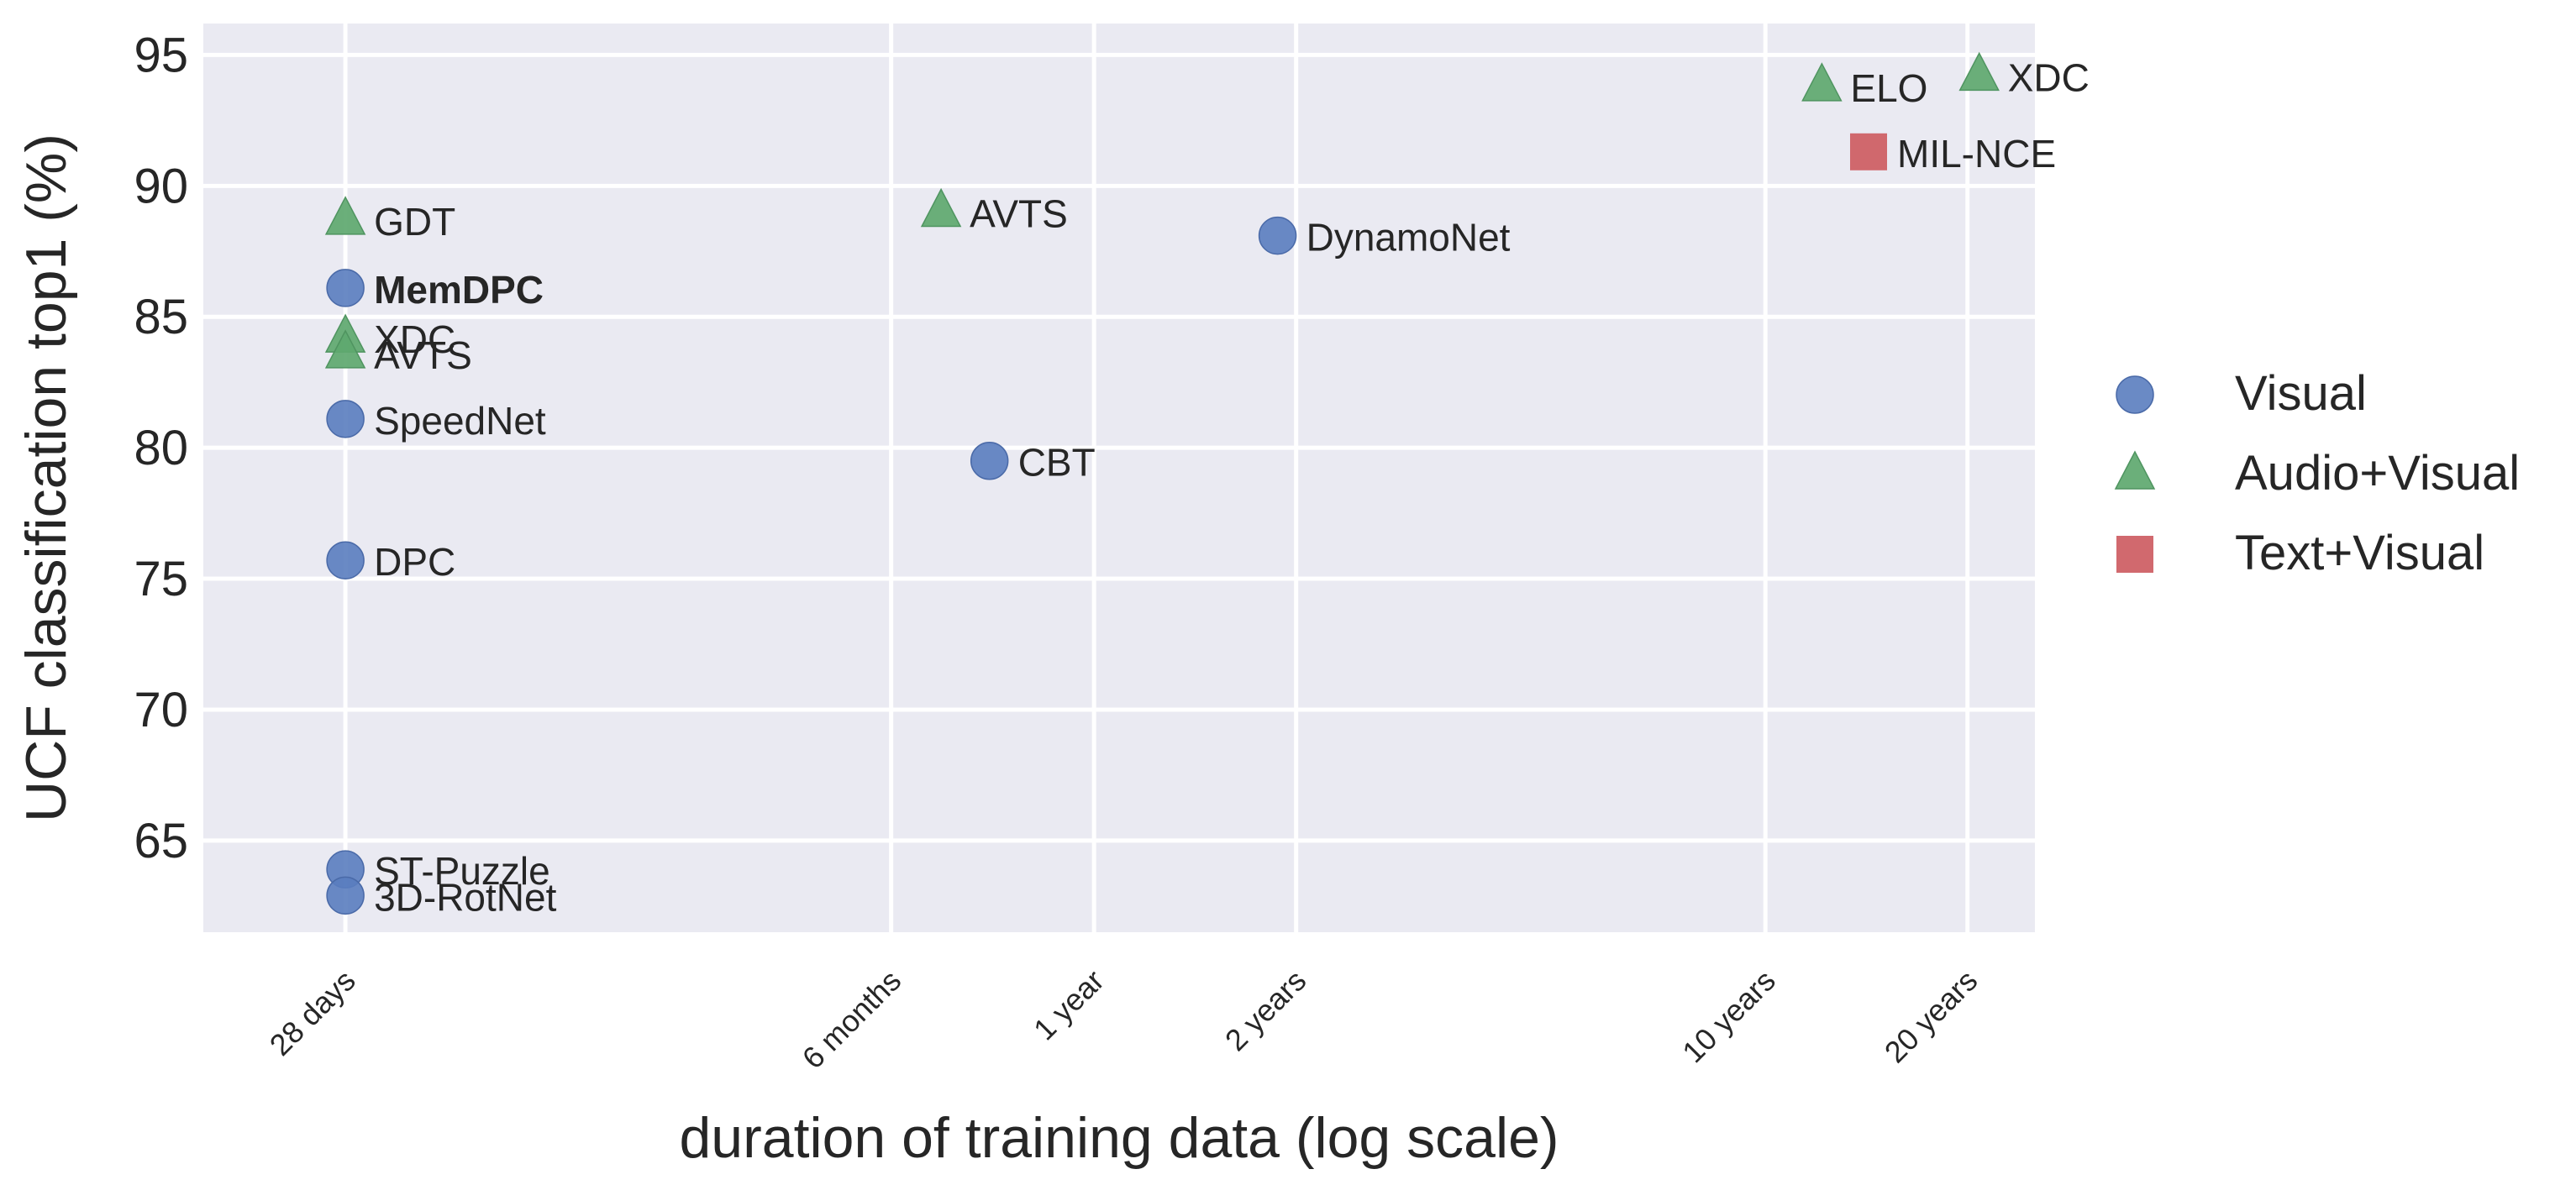 Image resolution: width=2576 pixels, height=1185 pixels. I want to click on point-label: DPC, so click(414, 562).